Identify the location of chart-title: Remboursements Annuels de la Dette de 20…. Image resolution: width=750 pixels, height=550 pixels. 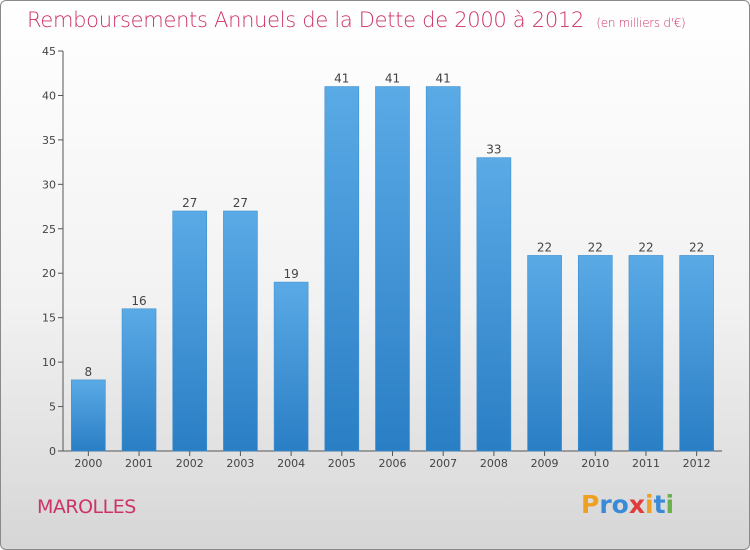
(356, 20).